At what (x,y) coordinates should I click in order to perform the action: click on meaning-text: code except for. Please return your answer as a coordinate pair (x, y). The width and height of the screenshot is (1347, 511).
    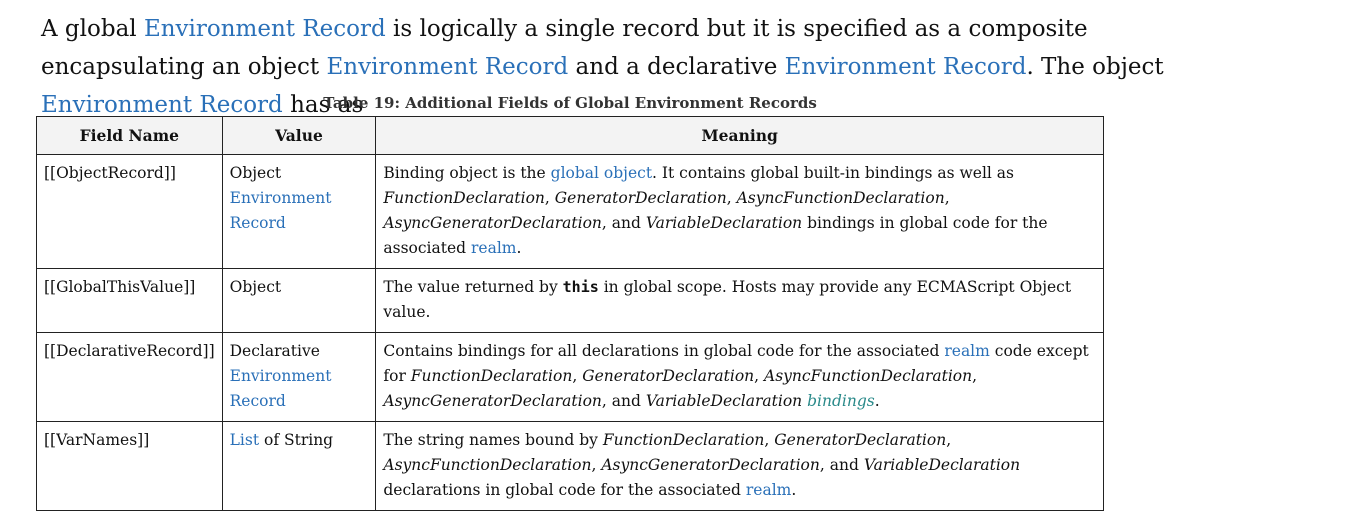
    Looking at the image, I should click on (736, 363).